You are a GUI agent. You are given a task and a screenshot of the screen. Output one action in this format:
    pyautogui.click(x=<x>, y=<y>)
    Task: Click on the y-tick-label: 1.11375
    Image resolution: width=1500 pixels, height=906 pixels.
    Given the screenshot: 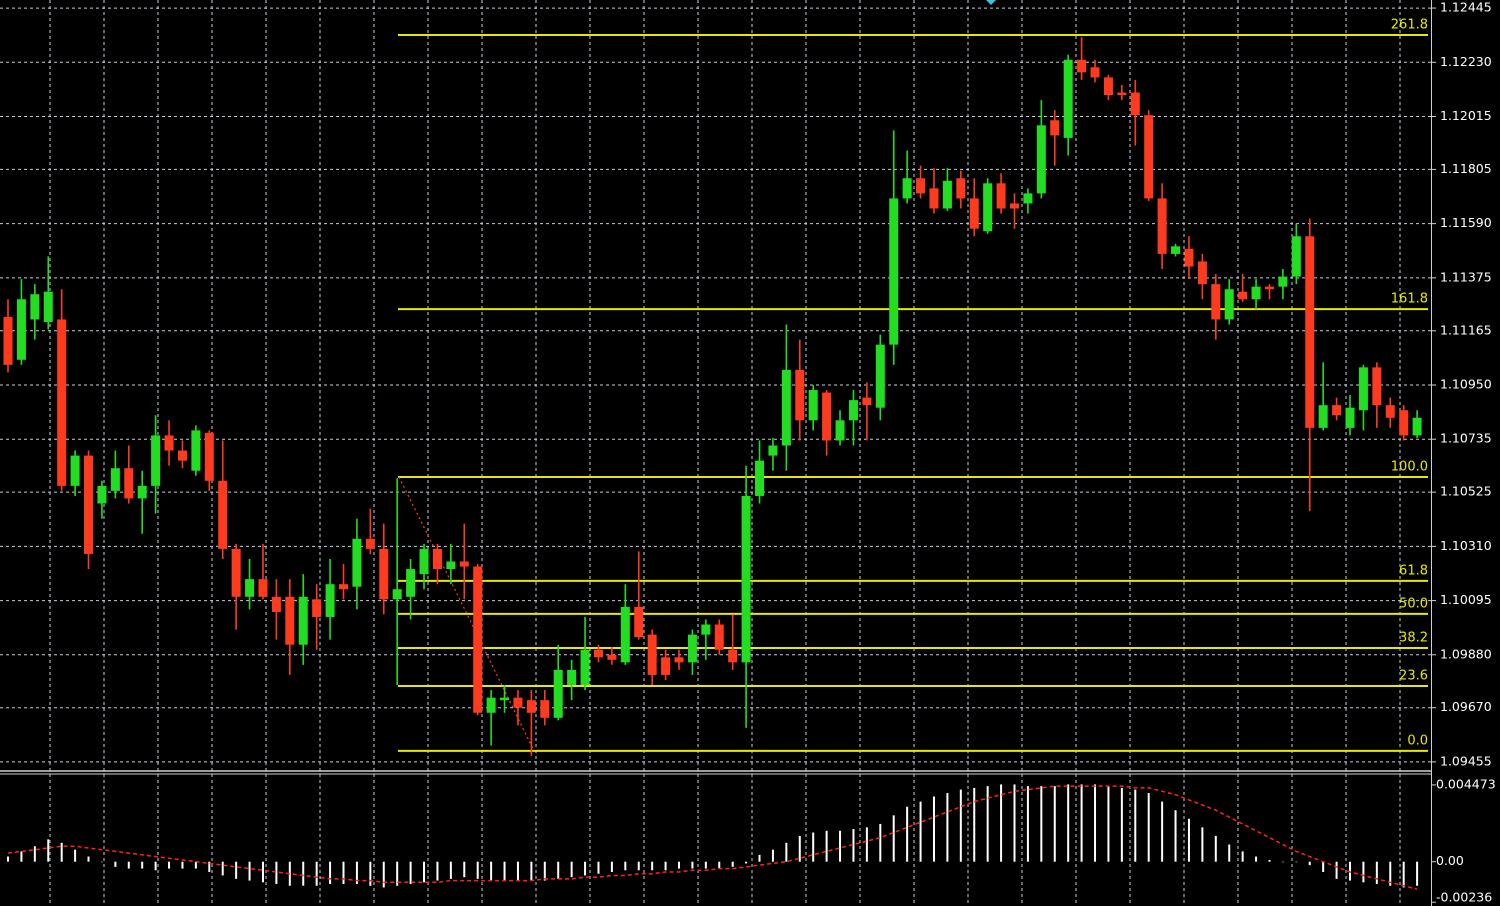 What is the action you would take?
    pyautogui.click(x=1466, y=276)
    